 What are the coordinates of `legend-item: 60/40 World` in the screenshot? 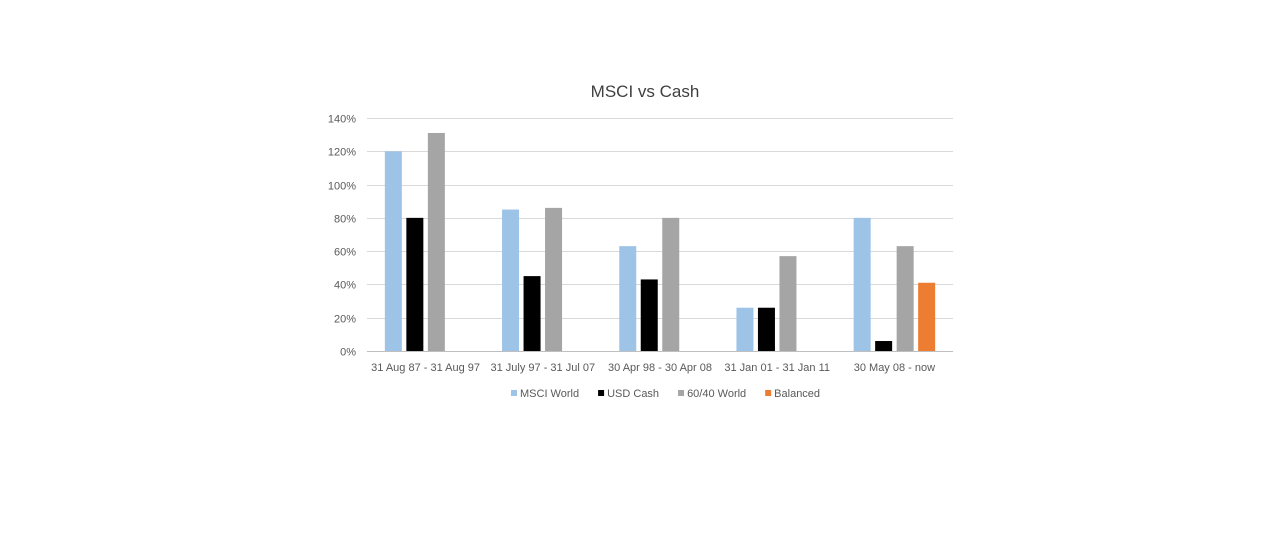 It's located at (712, 394).